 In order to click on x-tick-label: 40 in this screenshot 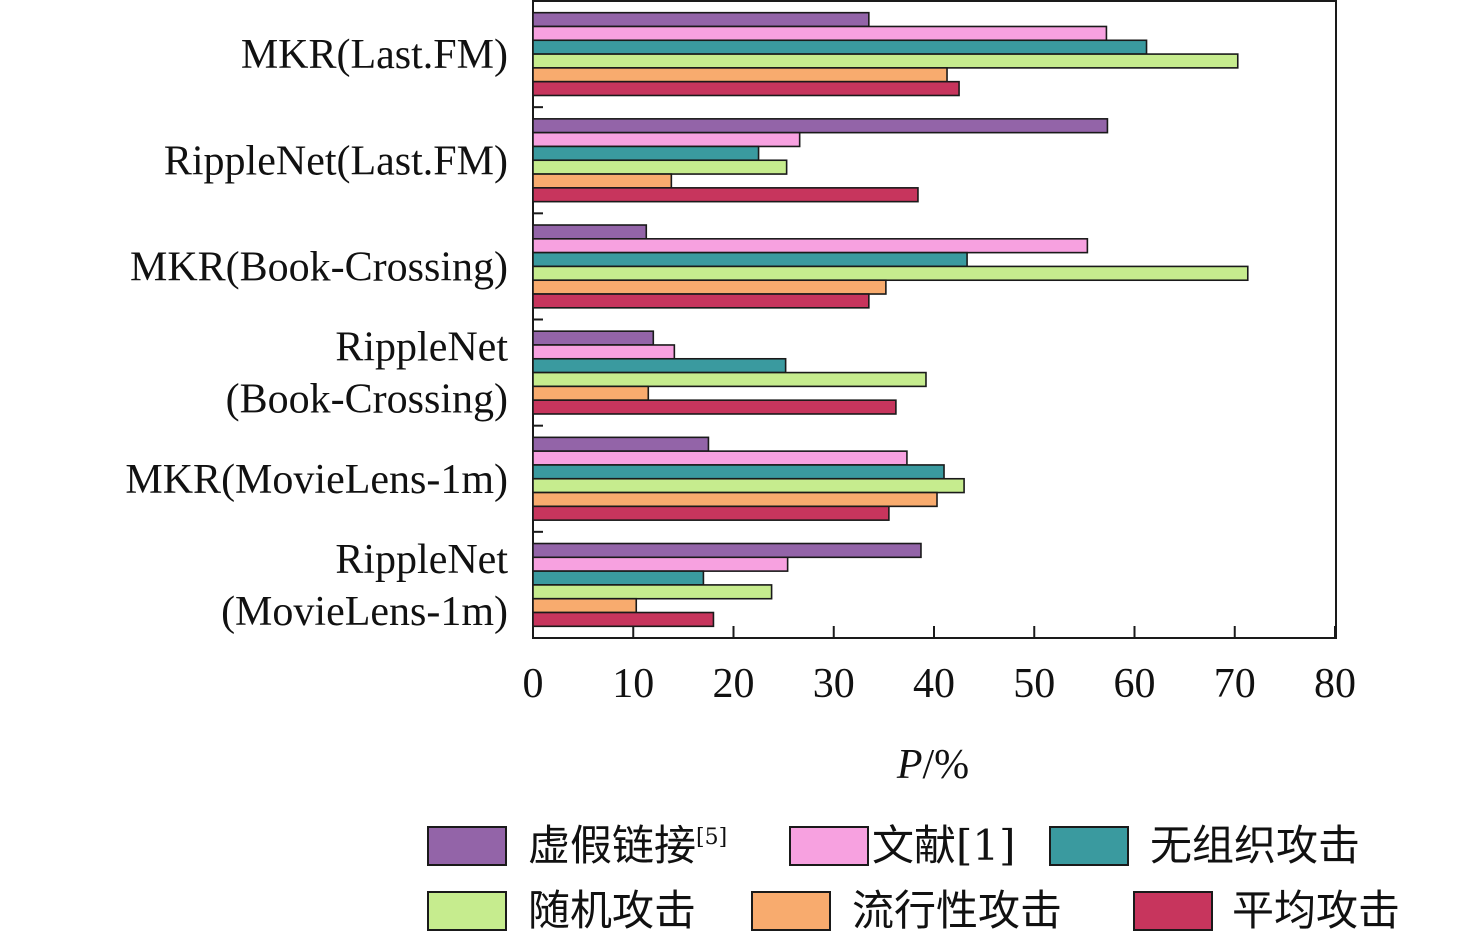, I will do `click(934, 684)`.